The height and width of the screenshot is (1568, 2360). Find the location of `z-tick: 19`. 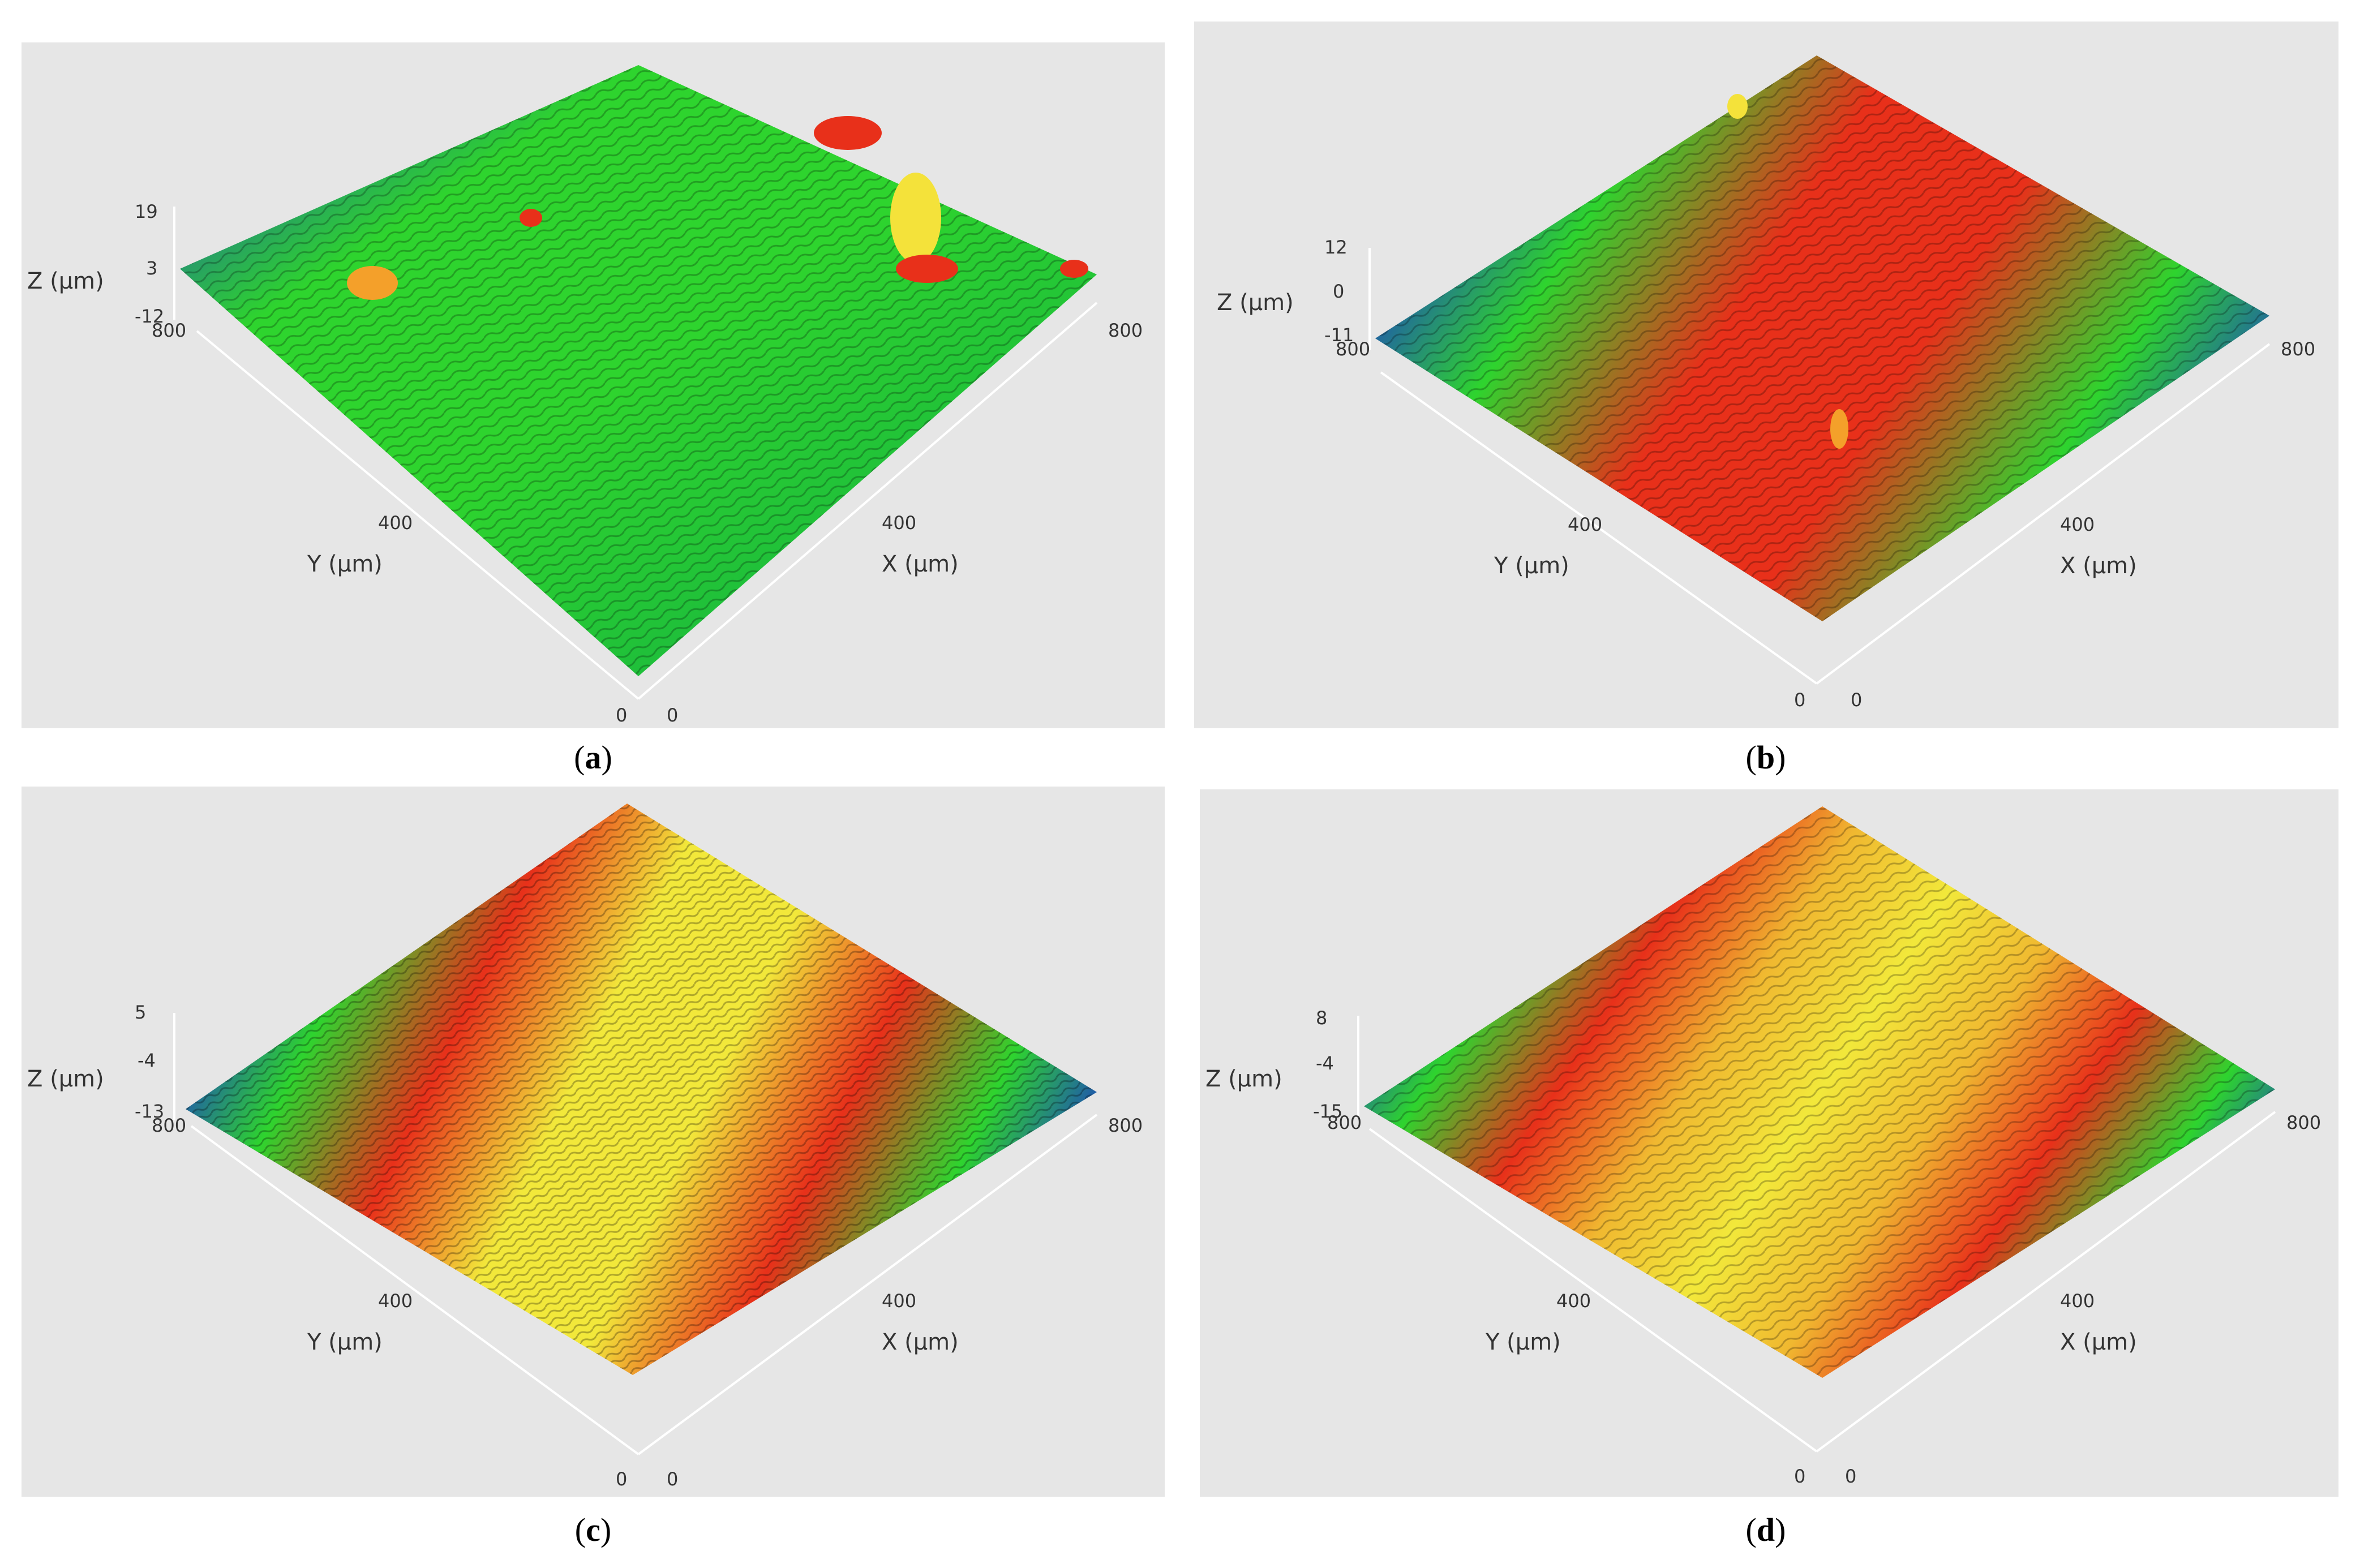

z-tick: 19 is located at coordinates (146, 211).